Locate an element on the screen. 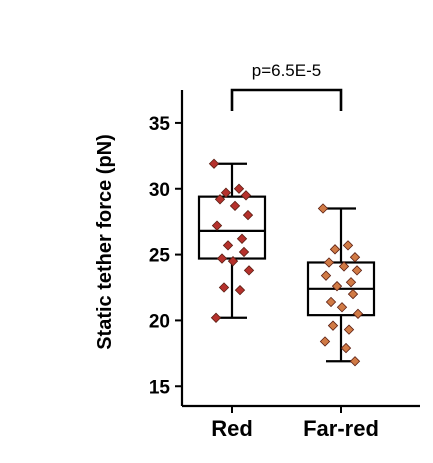 The height and width of the screenshot is (463, 433). annotation-layer: p=6.5E-5 is located at coordinates (286, 86).